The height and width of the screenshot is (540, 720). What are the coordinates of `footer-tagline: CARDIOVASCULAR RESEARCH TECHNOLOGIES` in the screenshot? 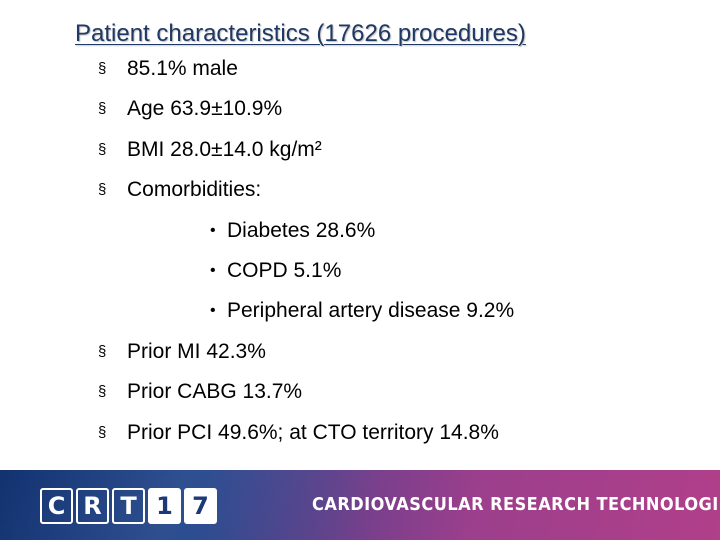 It's located at (516, 504).